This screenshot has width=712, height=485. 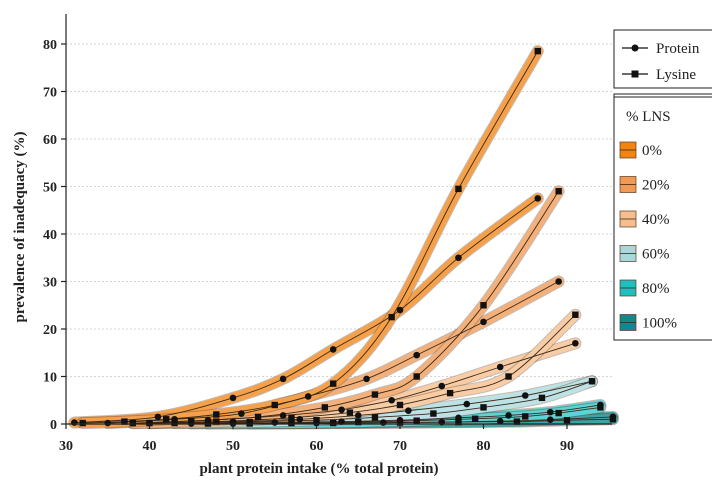 What do you see at coordinates (66, 446) in the screenshot?
I see `x-tick-label: 30` at bounding box center [66, 446].